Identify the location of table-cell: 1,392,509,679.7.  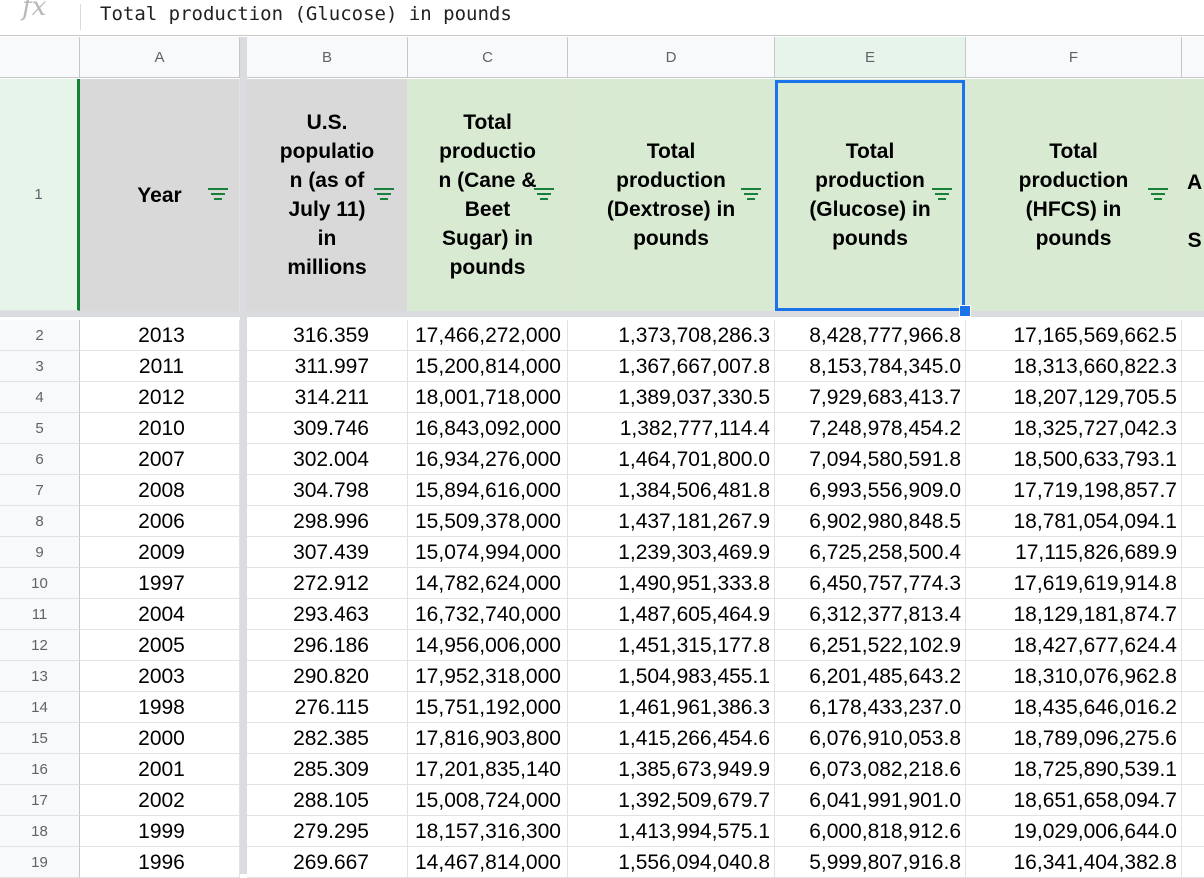
(671, 800).